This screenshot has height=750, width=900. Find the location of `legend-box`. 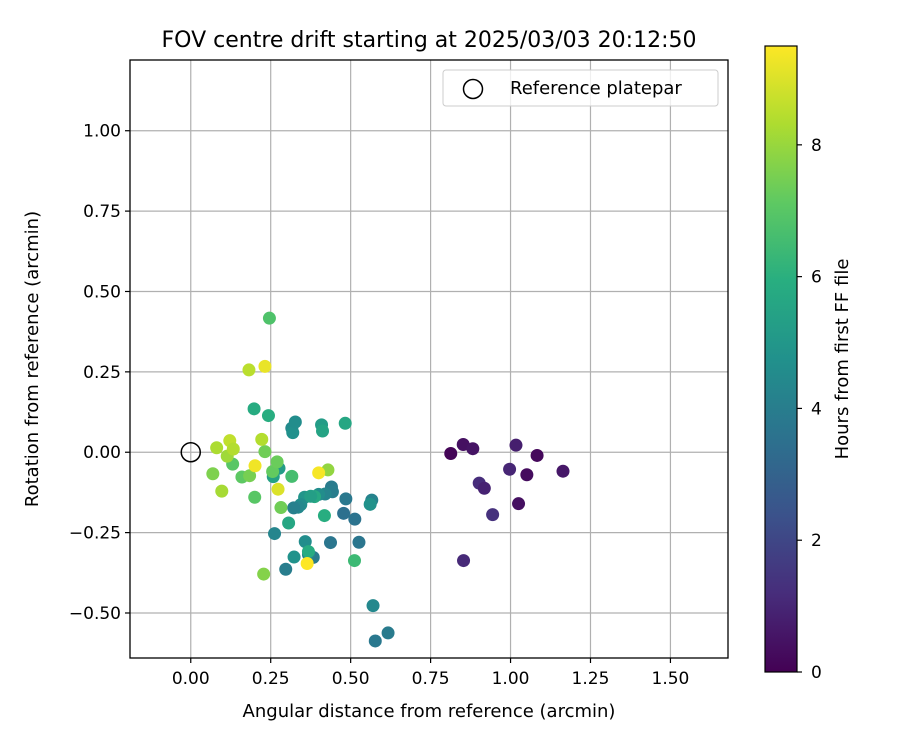

legend-box is located at coordinates (580, 88).